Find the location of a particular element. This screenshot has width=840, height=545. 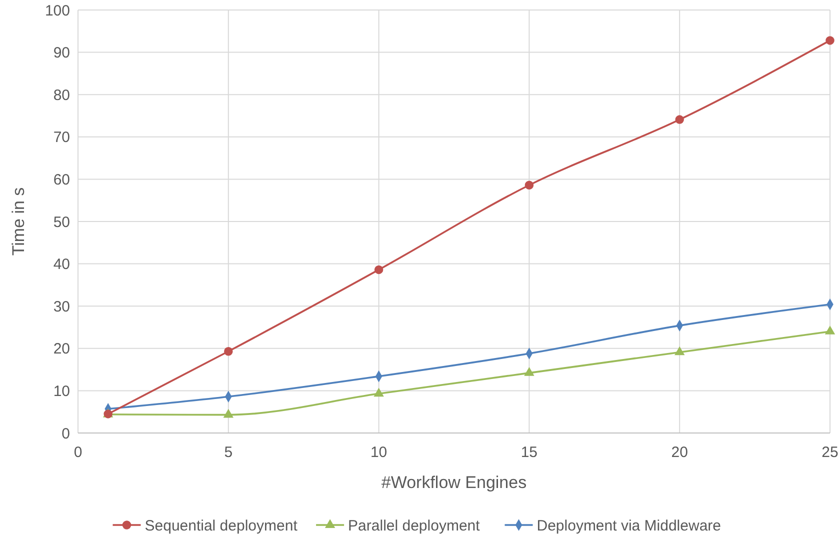

legend-label: Parallel deployment is located at coordinates (414, 525).